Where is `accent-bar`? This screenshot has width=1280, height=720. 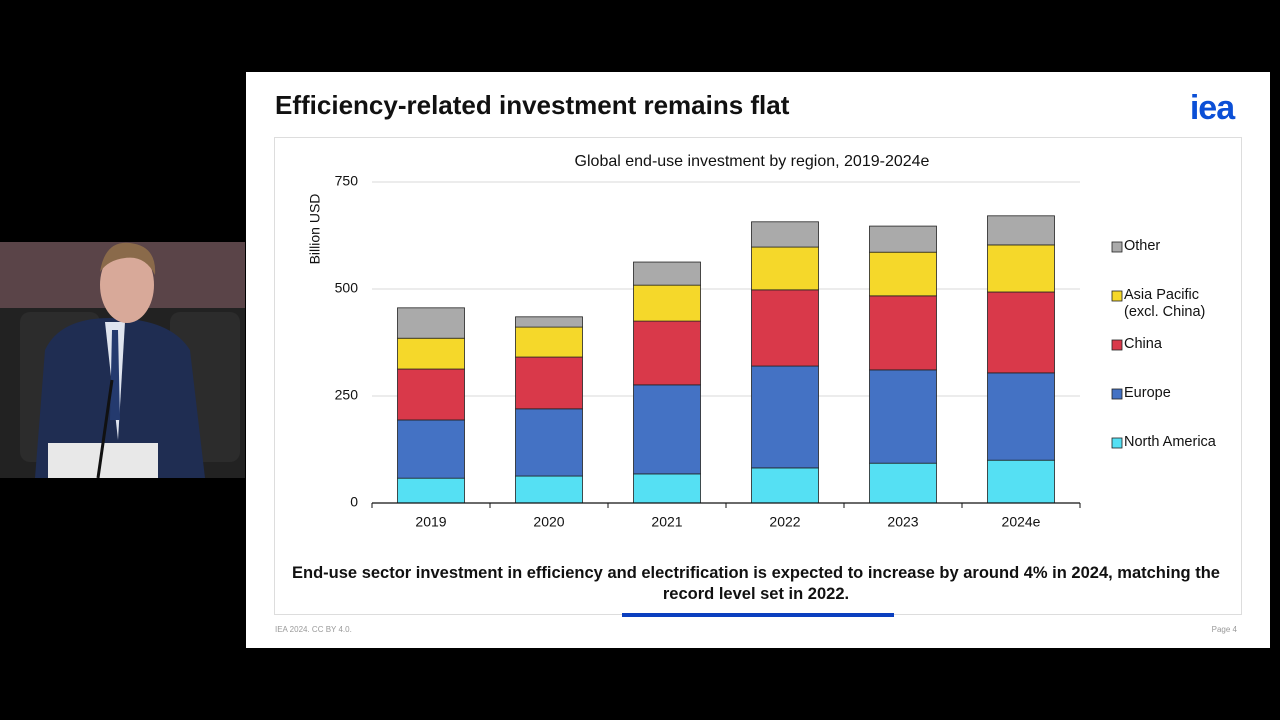 accent-bar is located at coordinates (758, 615).